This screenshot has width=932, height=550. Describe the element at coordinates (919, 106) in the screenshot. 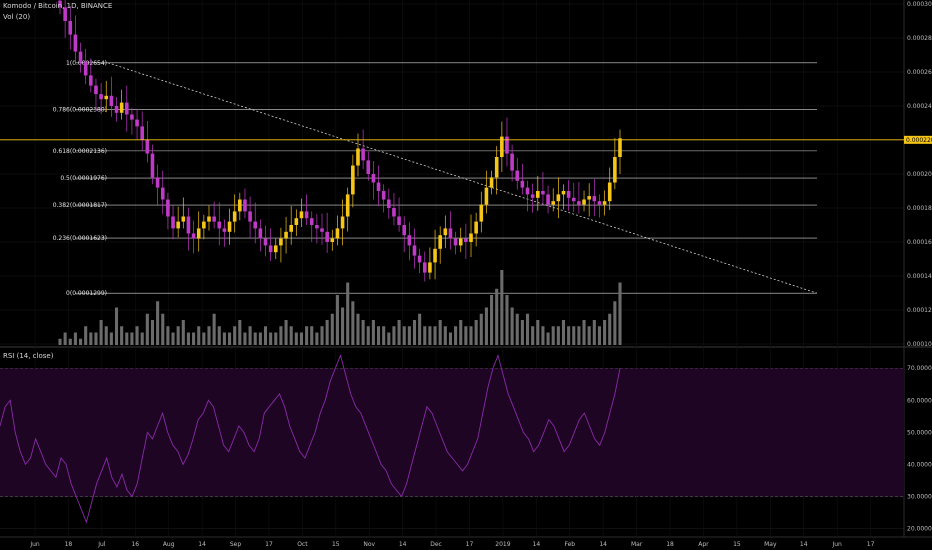

I see `price-tick-label: 0.0002400` at that location.